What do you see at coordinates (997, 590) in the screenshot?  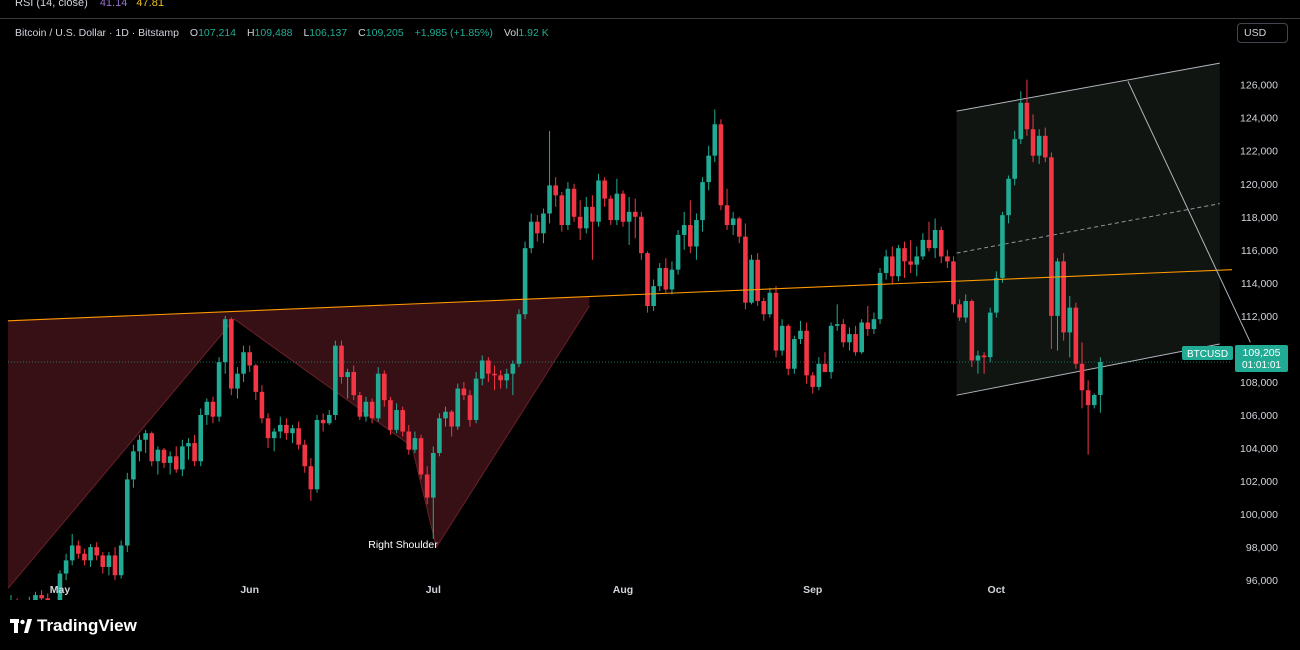 I see `x-tick-label: Oct` at bounding box center [997, 590].